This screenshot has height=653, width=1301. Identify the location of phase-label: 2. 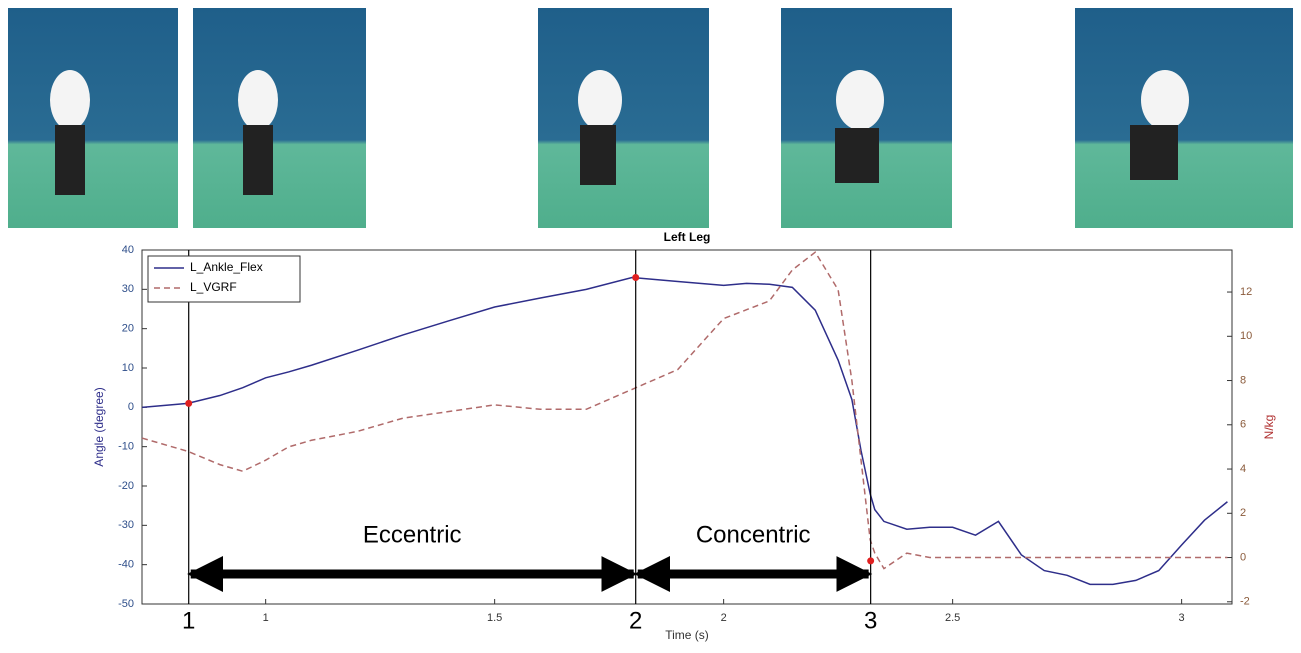
(635, 620).